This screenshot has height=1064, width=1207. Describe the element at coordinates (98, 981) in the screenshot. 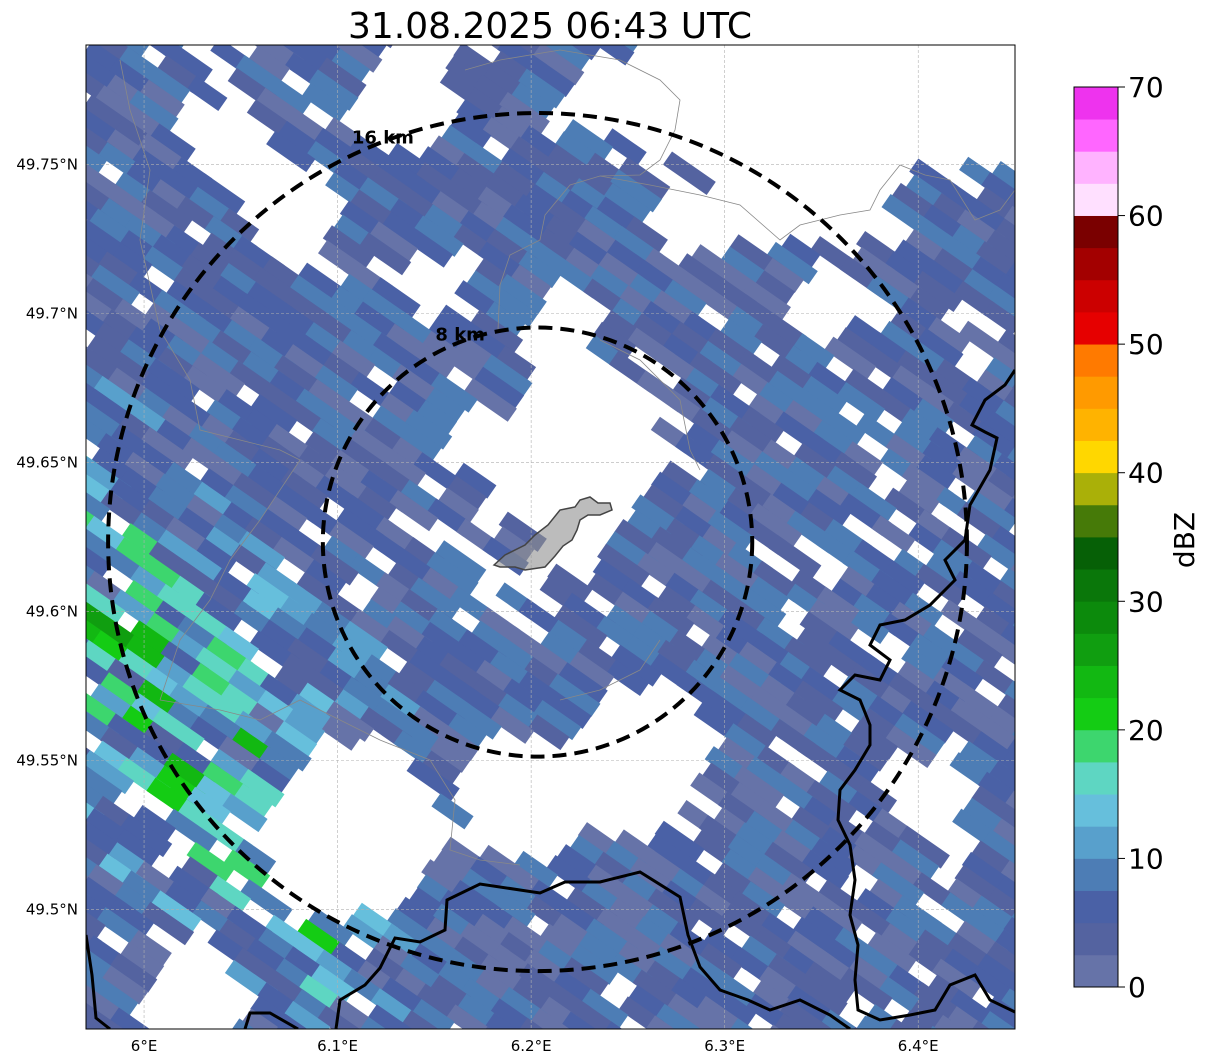

I see `border-fr-lu` at that location.